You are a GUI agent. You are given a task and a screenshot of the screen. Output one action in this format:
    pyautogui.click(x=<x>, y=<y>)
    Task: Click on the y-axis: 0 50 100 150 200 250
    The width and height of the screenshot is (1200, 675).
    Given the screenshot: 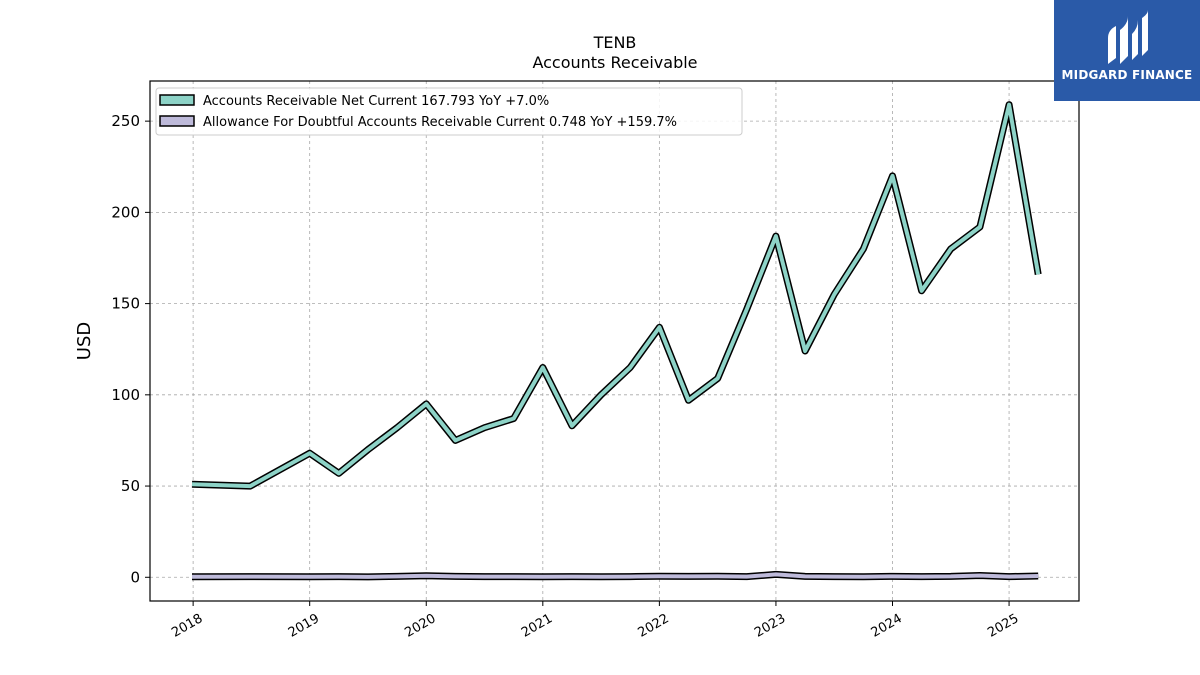 What is the action you would take?
    pyautogui.click(x=130, y=349)
    